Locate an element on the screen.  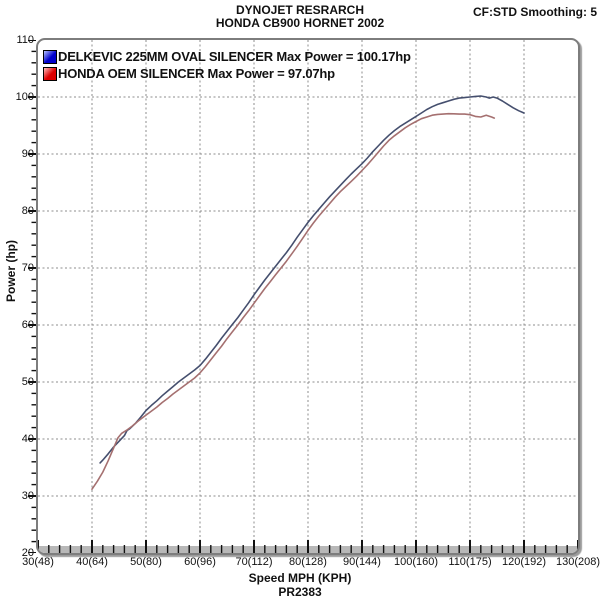
x-tick-label: 70(112) is located at coordinates (254, 562).